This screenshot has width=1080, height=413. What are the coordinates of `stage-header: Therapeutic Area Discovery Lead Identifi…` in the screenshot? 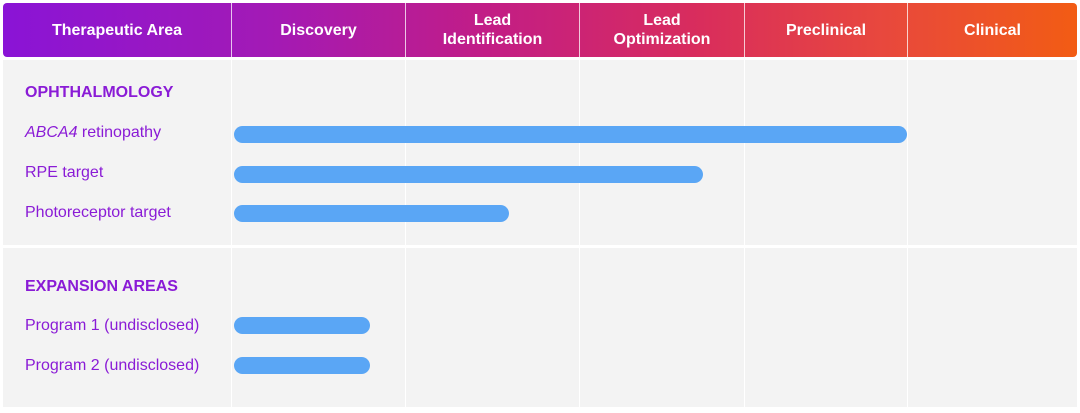 It's located at (540, 30).